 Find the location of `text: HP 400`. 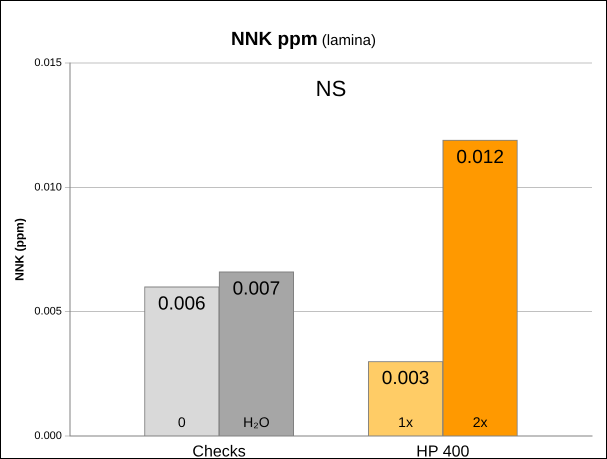

text: HP 400 is located at coordinates (443, 451).